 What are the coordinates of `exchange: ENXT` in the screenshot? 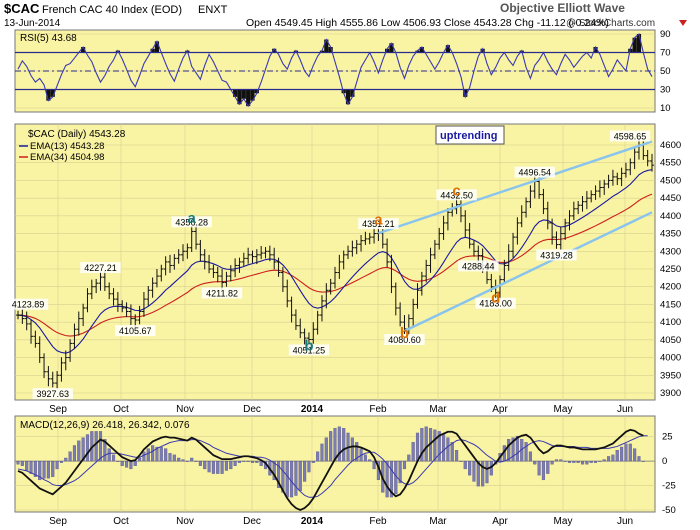 It's located at (213, 10).